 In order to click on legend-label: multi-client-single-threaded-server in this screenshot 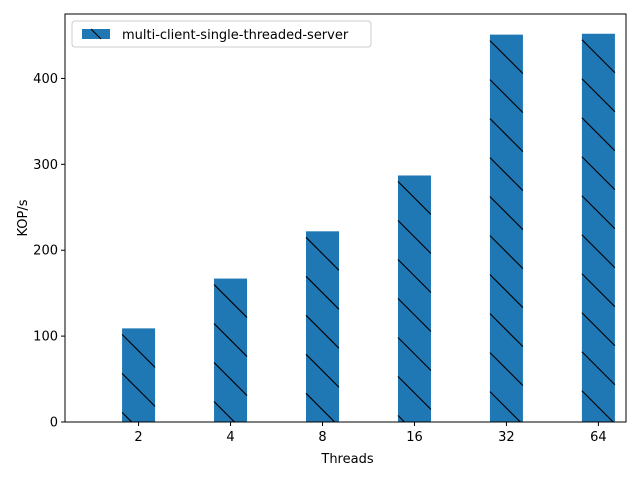, I will do `click(235, 35)`.